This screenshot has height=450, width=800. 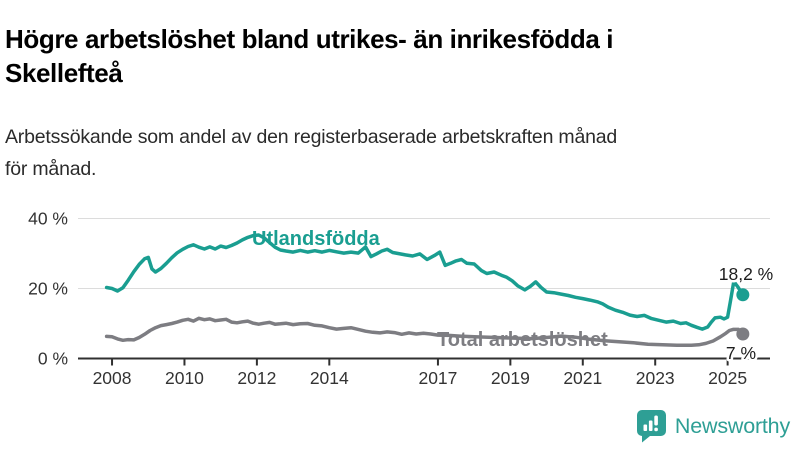 What do you see at coordinates (727, 378) in the screenshot?
I see `x-axis-tick-label: 2025` at bounding box center [727, 378].